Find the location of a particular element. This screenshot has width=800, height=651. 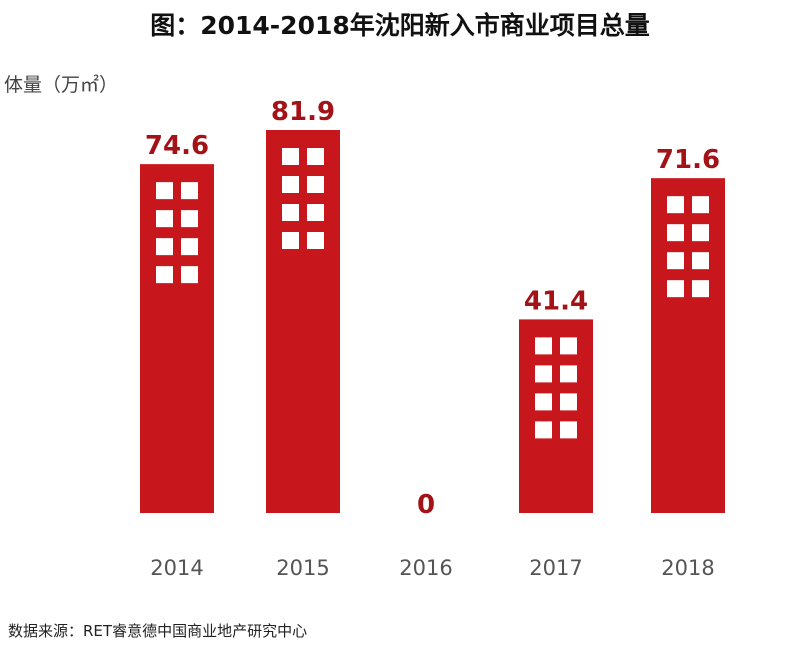

x-tick-2015: 2015 is located at coordinates (302, 568).